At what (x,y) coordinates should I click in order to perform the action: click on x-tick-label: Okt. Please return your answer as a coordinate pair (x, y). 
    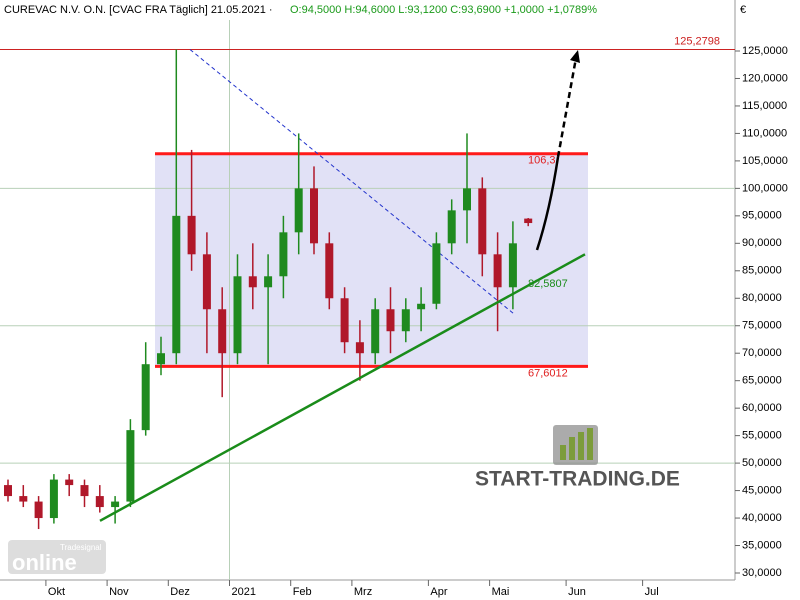
    Looking at the image, I should click on (56, 592).